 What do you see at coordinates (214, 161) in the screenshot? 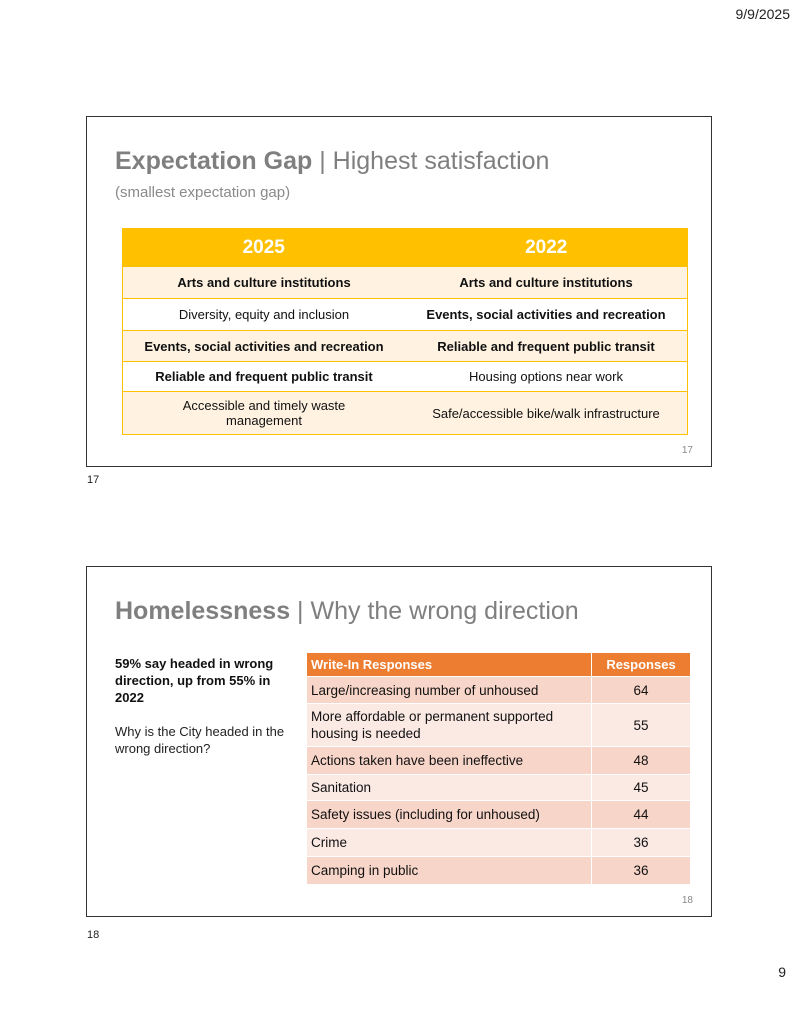
I see `title-bold: Expectation Gap` at bounding box center [214, 161].